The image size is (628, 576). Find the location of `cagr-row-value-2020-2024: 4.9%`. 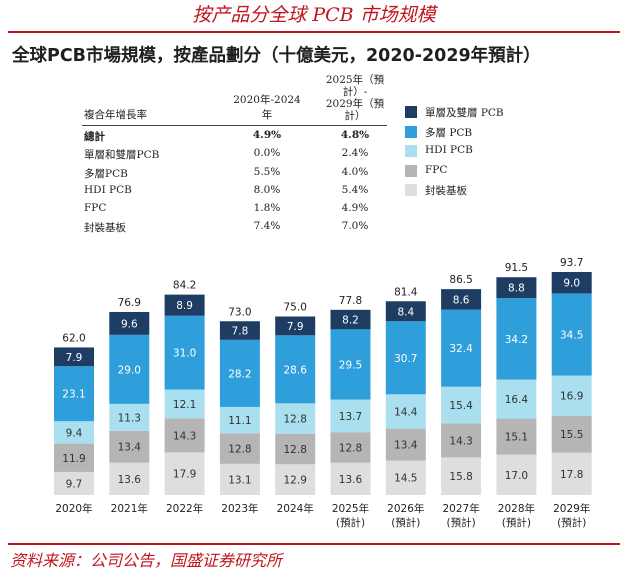

cagr-row-value-2020-2024: 4.9% is located at coordinates (267, 135).